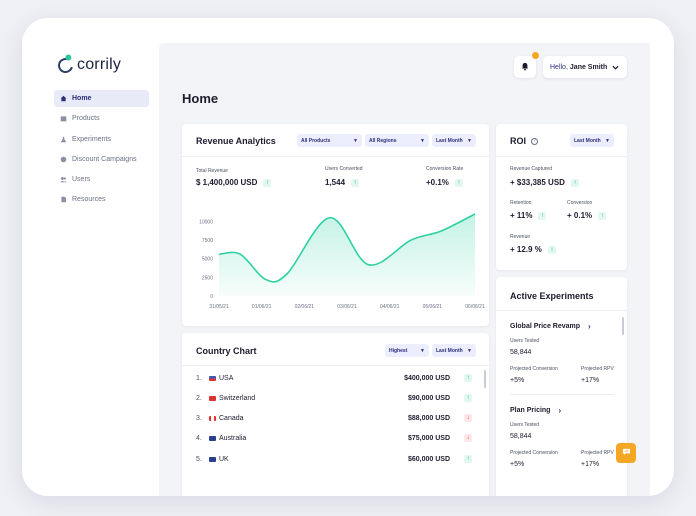  Describe the element at coordinates (91, 139) in the screenshot. I see `sidebar-item-label: Experiments` at that location.